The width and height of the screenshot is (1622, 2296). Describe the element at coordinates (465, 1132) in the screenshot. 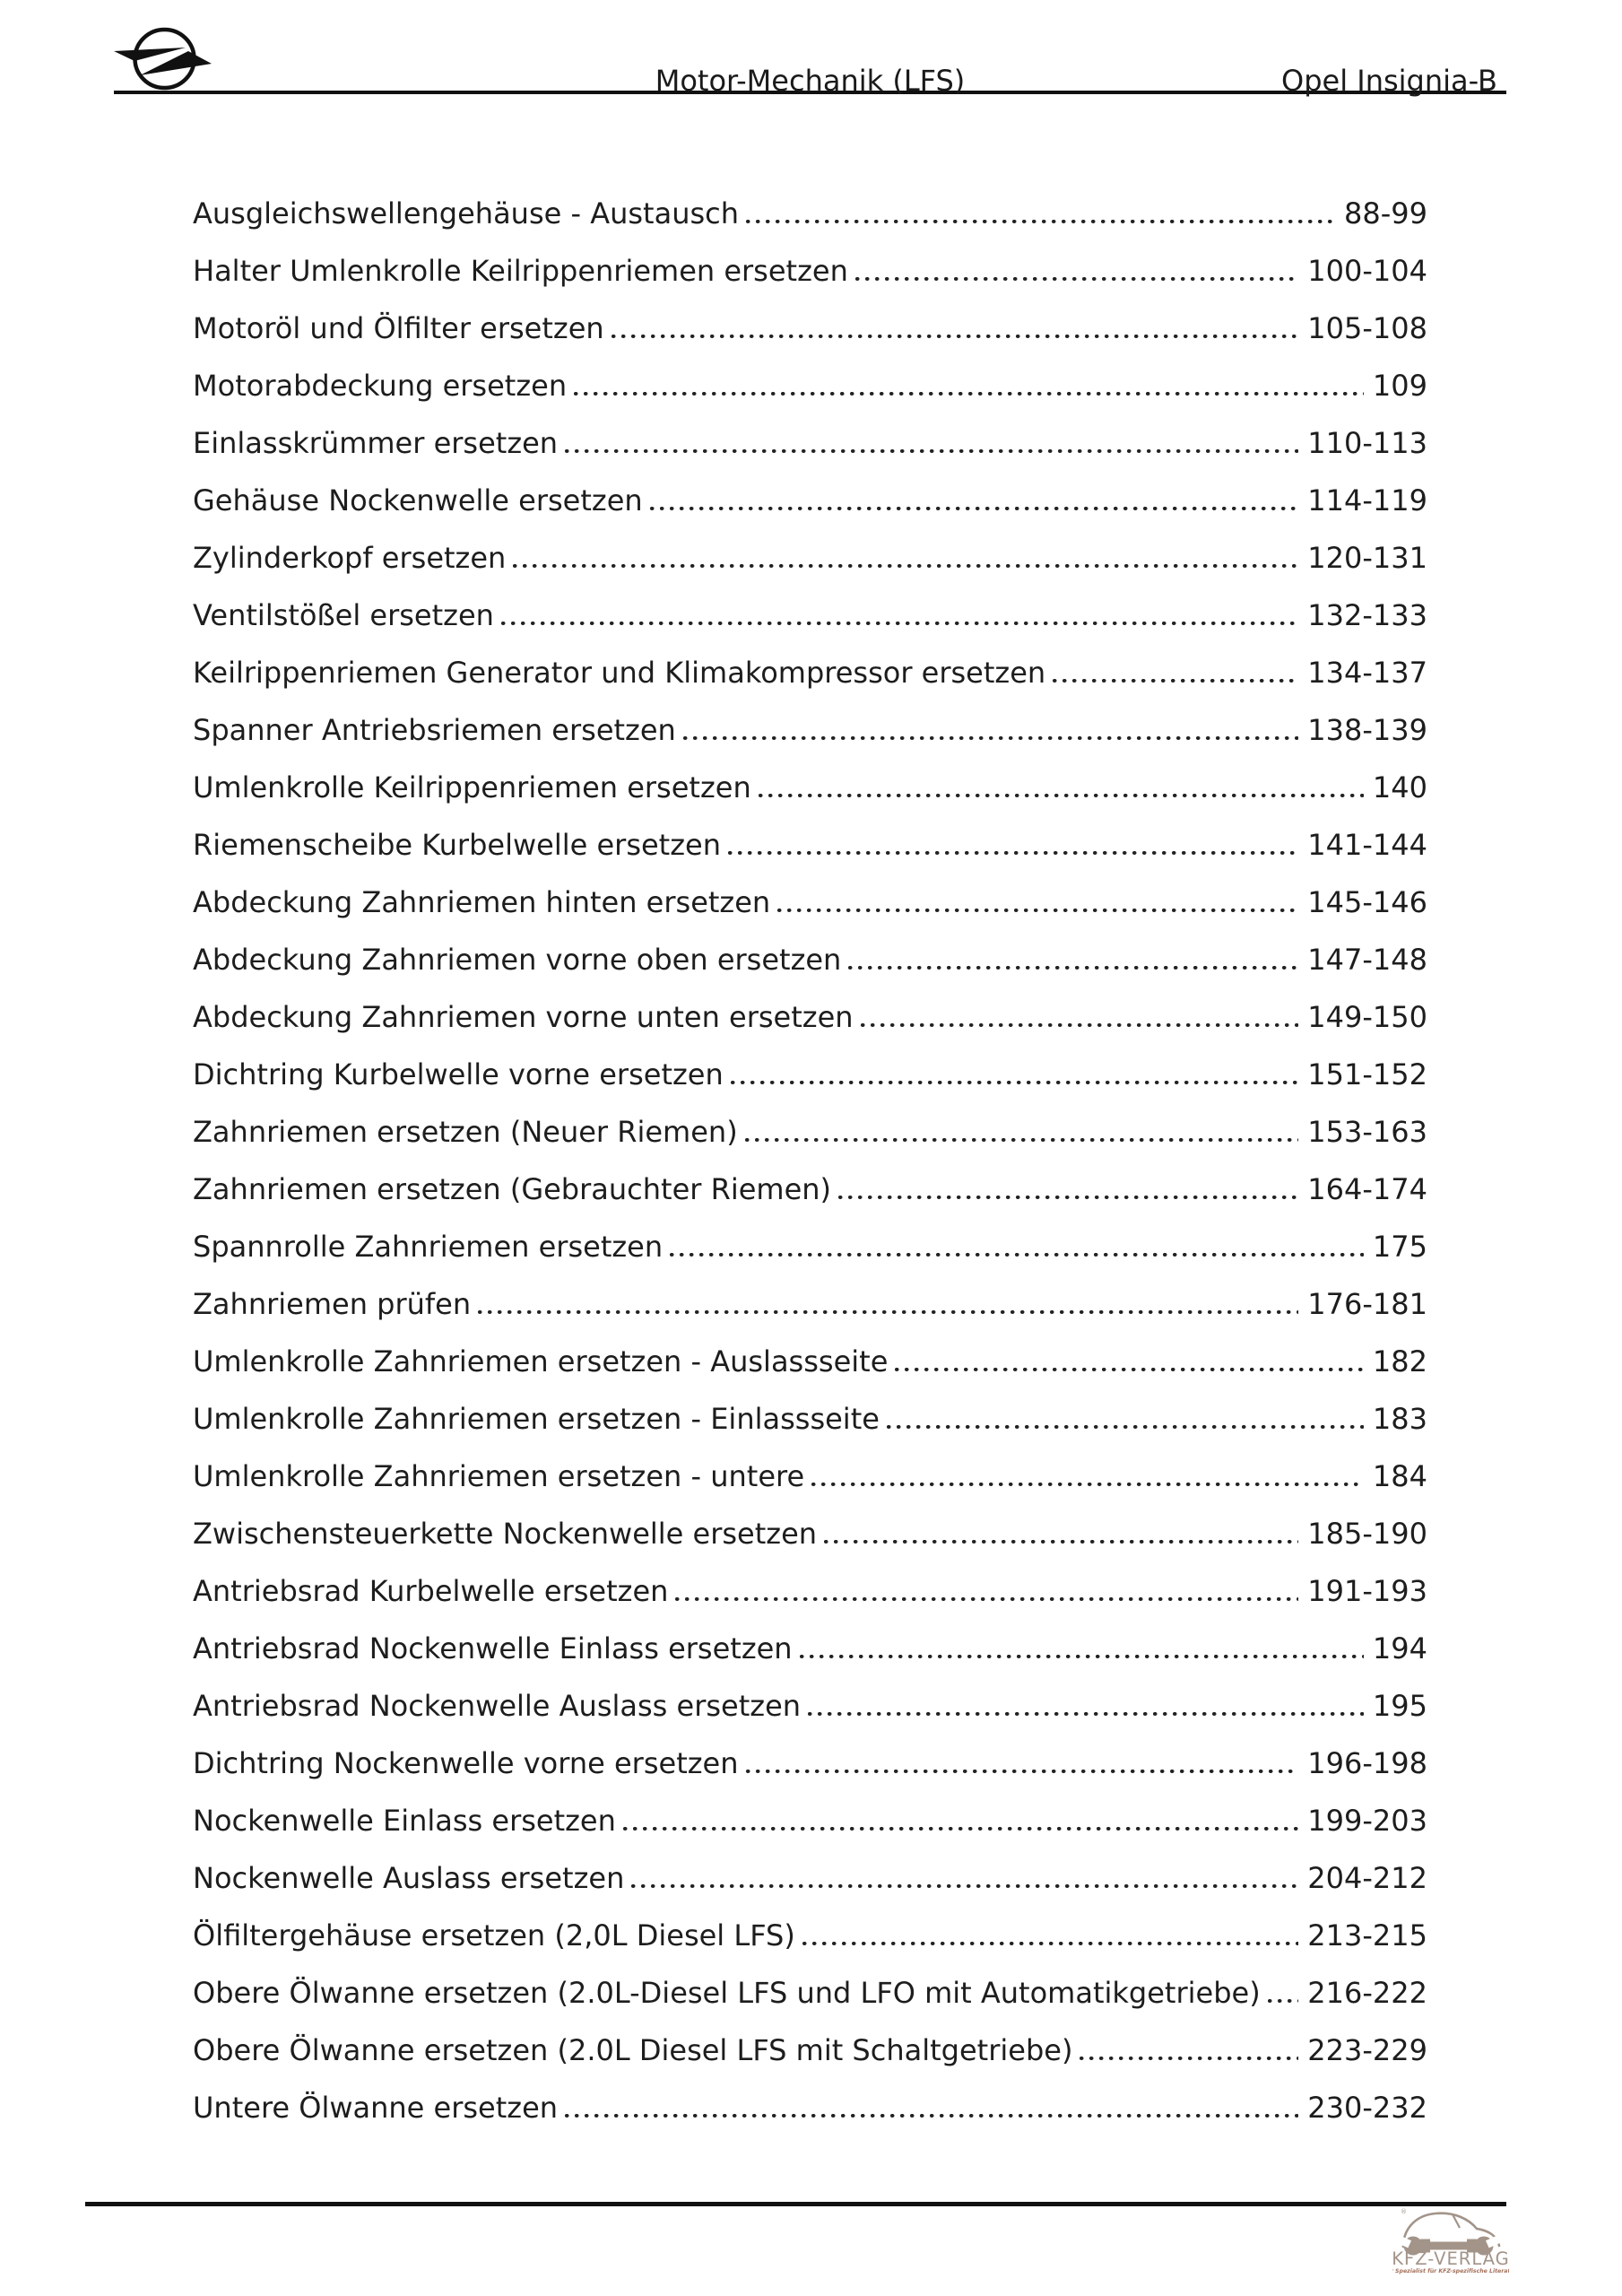

I see `toc-entry-title: Zahnriemen ersetzen (Neuer Riemen)` at that location.